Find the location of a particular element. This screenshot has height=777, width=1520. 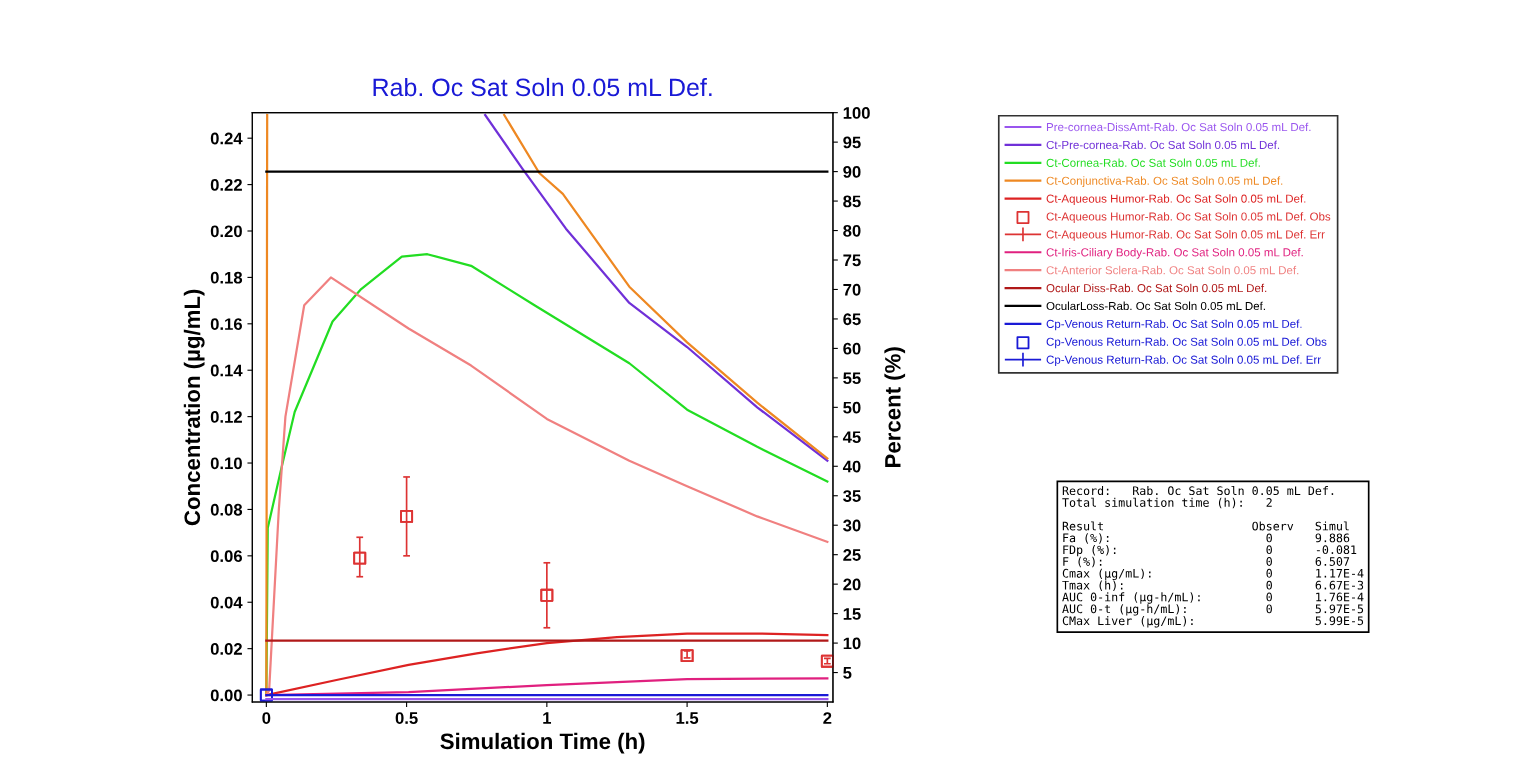

legend-label: Ct-Iris-Ciliary Body-Rab. Oc Sat Soln 0.05 mL Def. is located at coordinates (1174, 253).